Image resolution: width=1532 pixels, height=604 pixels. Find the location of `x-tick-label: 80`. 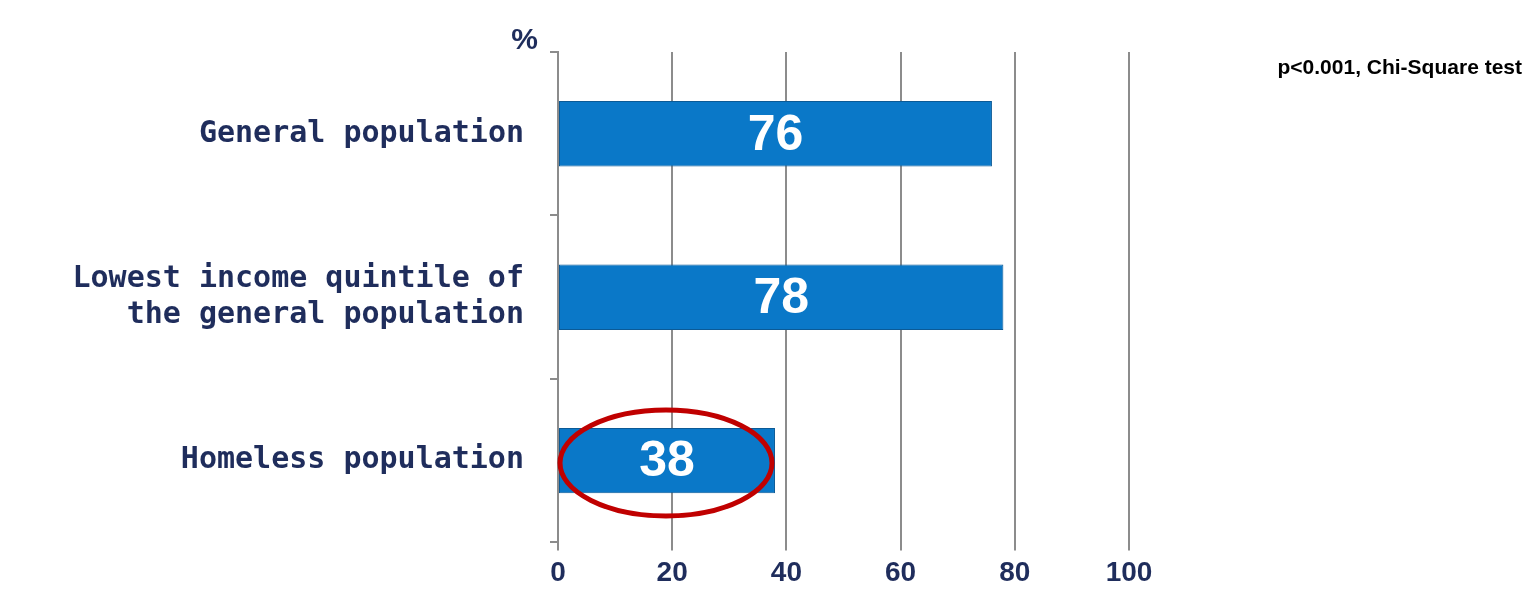

x-tick-label: 80 is located at coordinates (1015, 571).